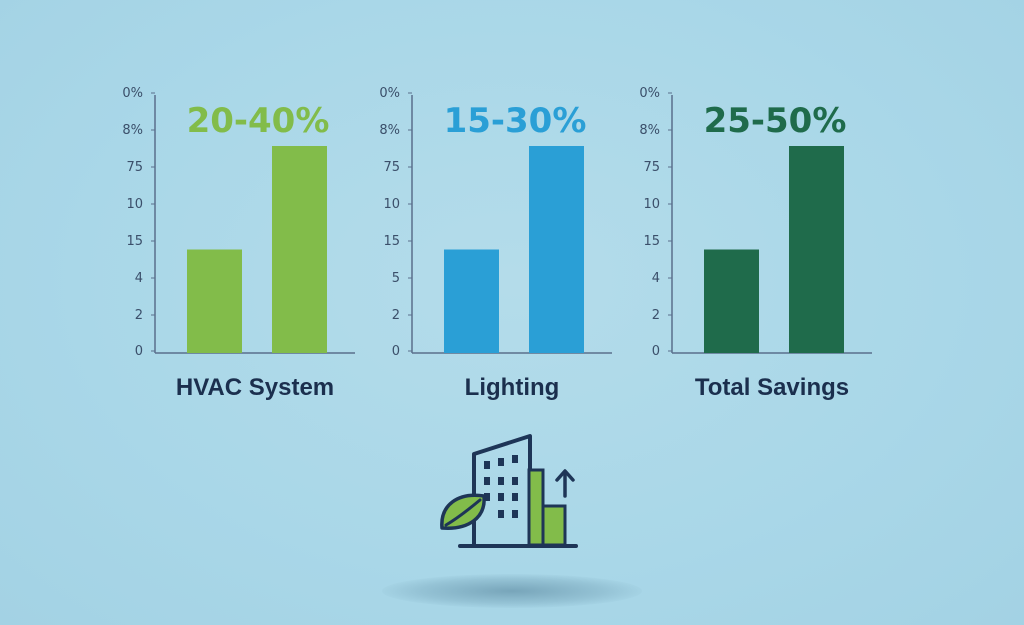 The width and height of the screenshot is (1024, 625). What do you see at coordinates (396, 278) in the screenshot?
I see `y-tick-label: 5` at bounding box center [396, 278].